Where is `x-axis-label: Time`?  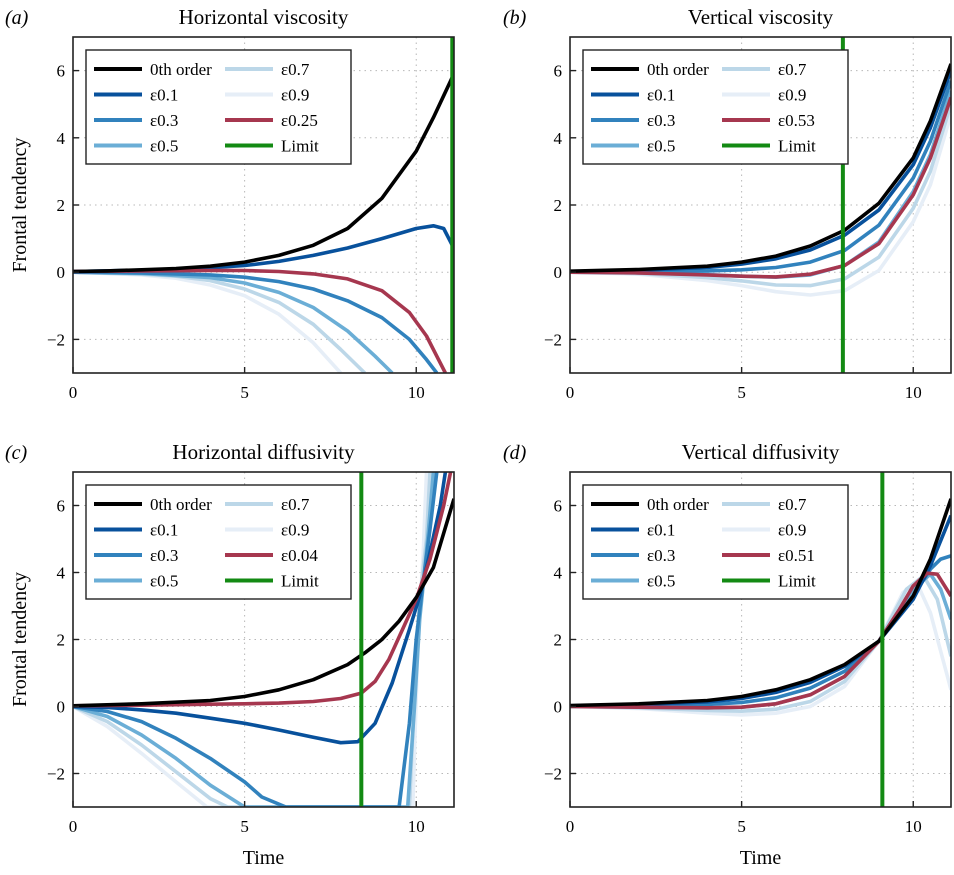 x-axis-label: Time is located at coordinates (761, 858).